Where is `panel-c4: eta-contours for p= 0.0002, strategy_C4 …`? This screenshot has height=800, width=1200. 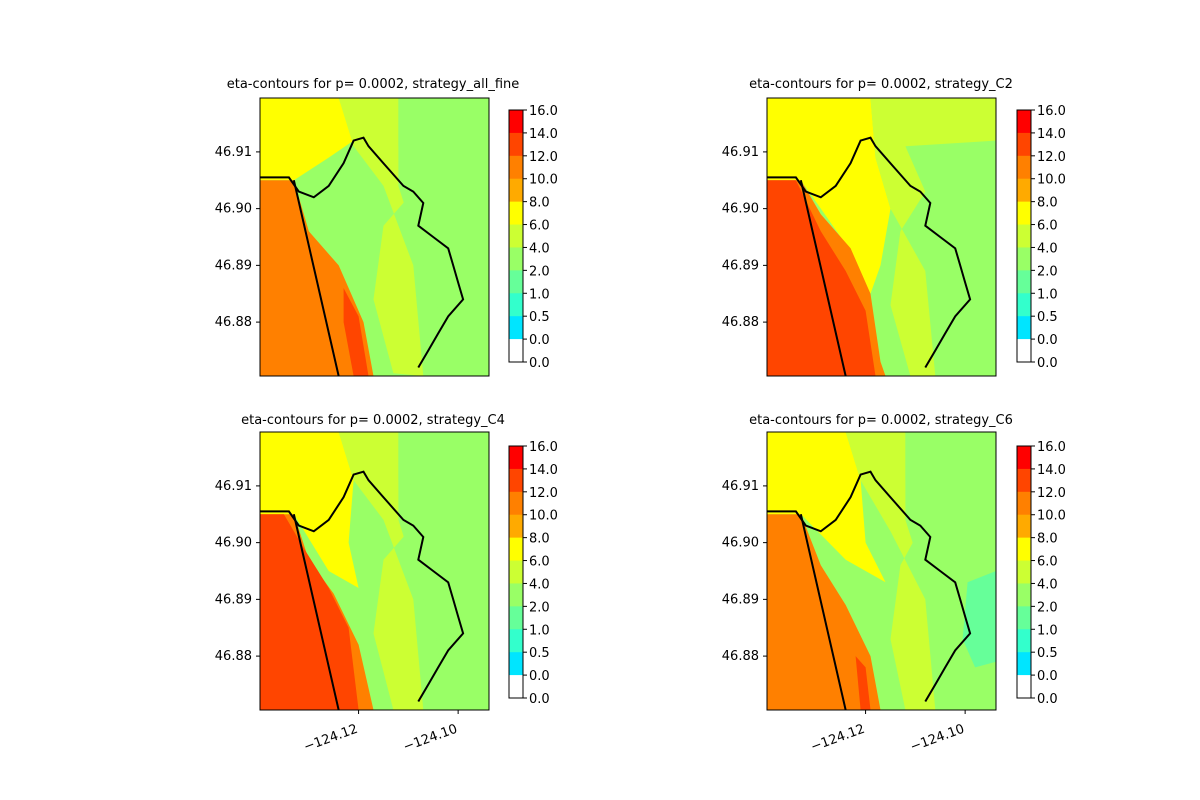 panel-c4: eta-contours for p= 0.0002, strategy_C4 … is located at coordinates (360, 584).